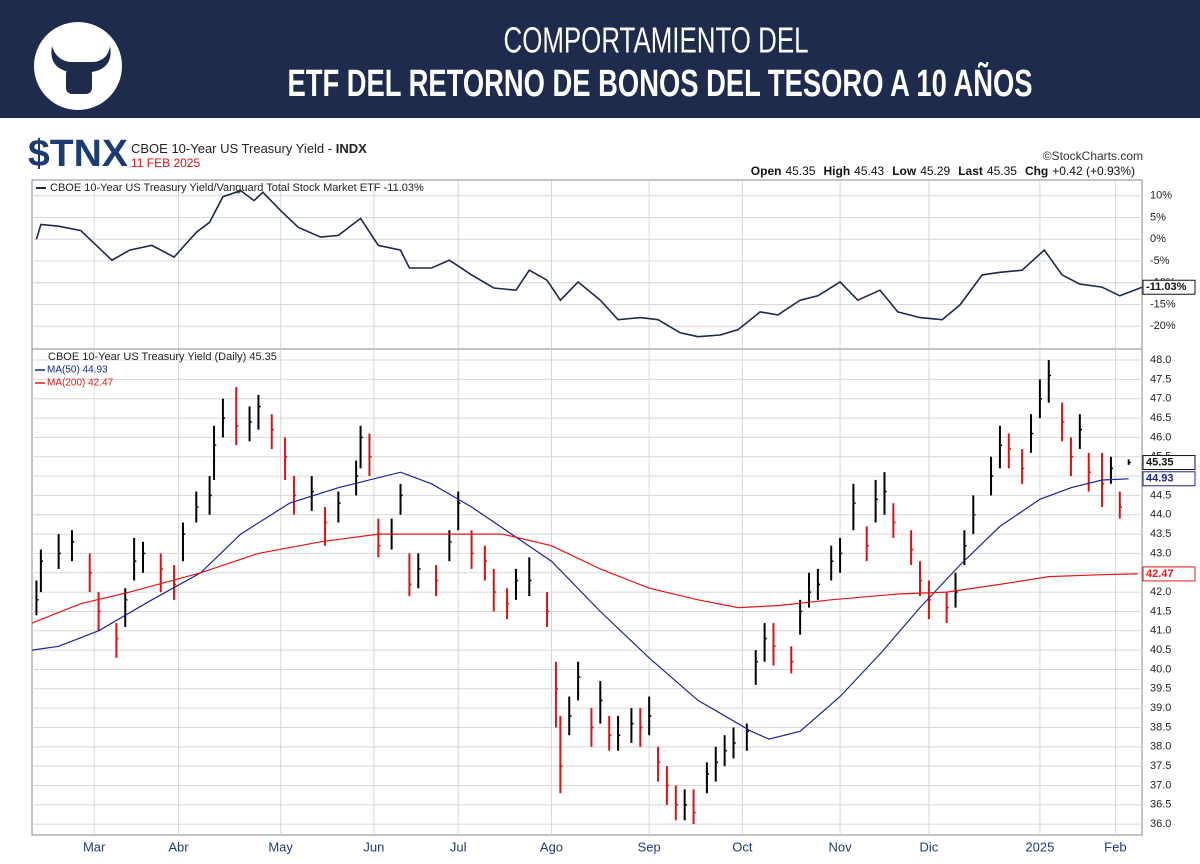  I want to click on quote-value: 45.29, so click(935, 171).